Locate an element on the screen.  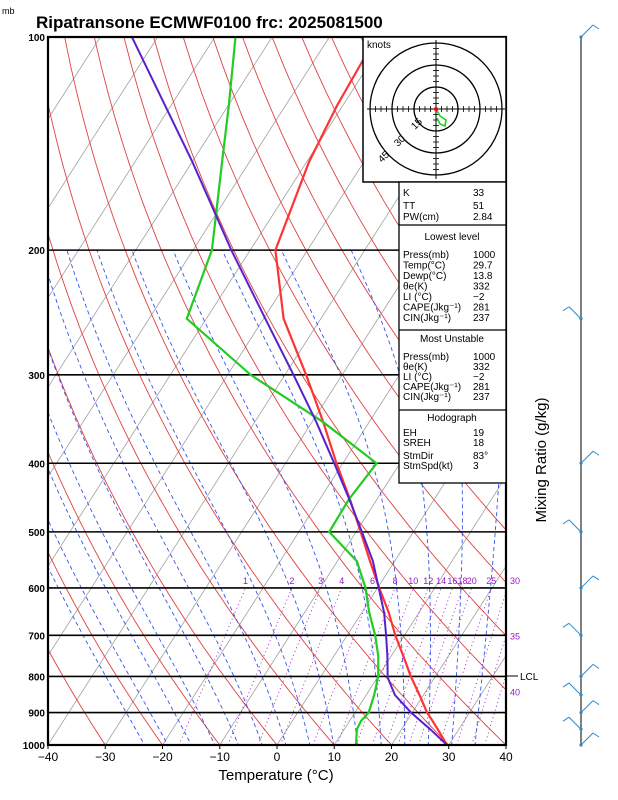
index-value: 2.84 is located at coordinates (483, 217).